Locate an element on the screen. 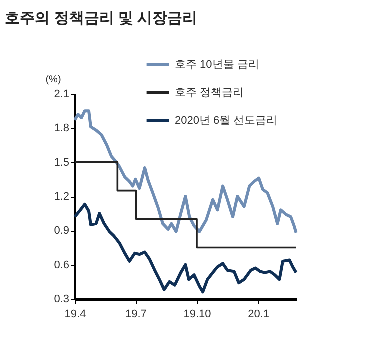 This screenshot has width=367, height=348. y-tick-label: 1.5 is located at coordinates (62, 162).